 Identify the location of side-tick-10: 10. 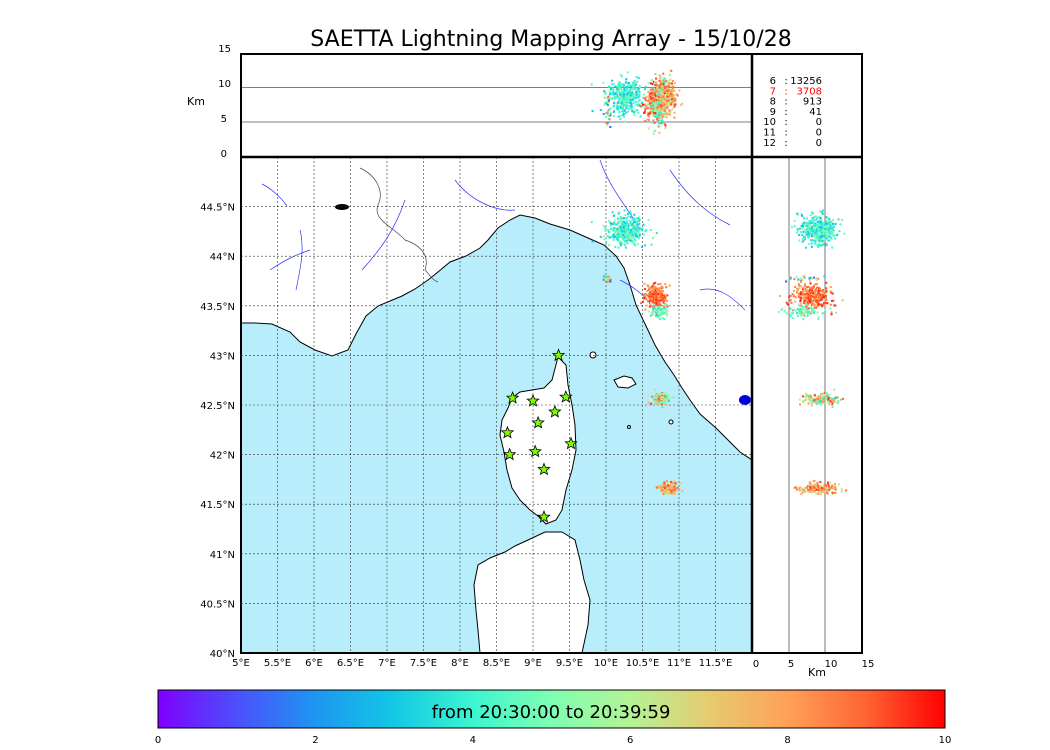
(831, 664).